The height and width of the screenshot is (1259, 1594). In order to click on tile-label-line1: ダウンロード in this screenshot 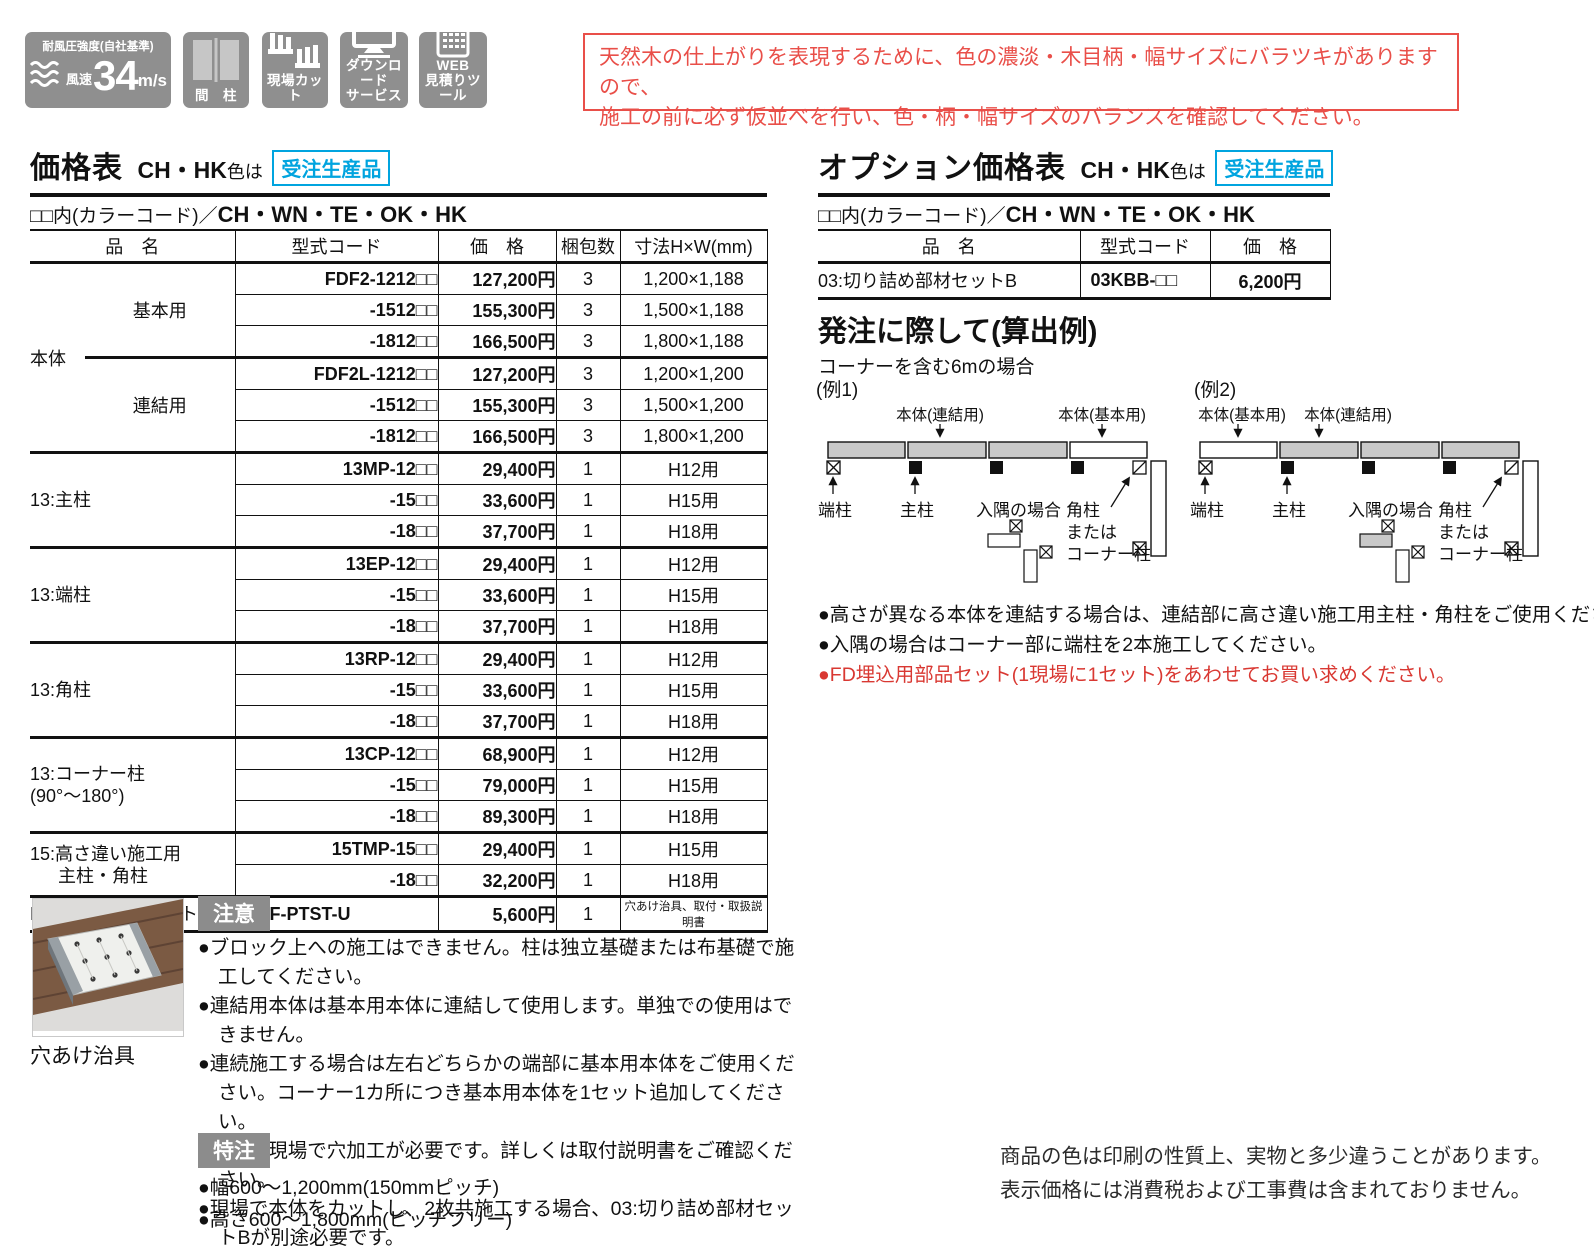, I will do `click(374, 73)`.